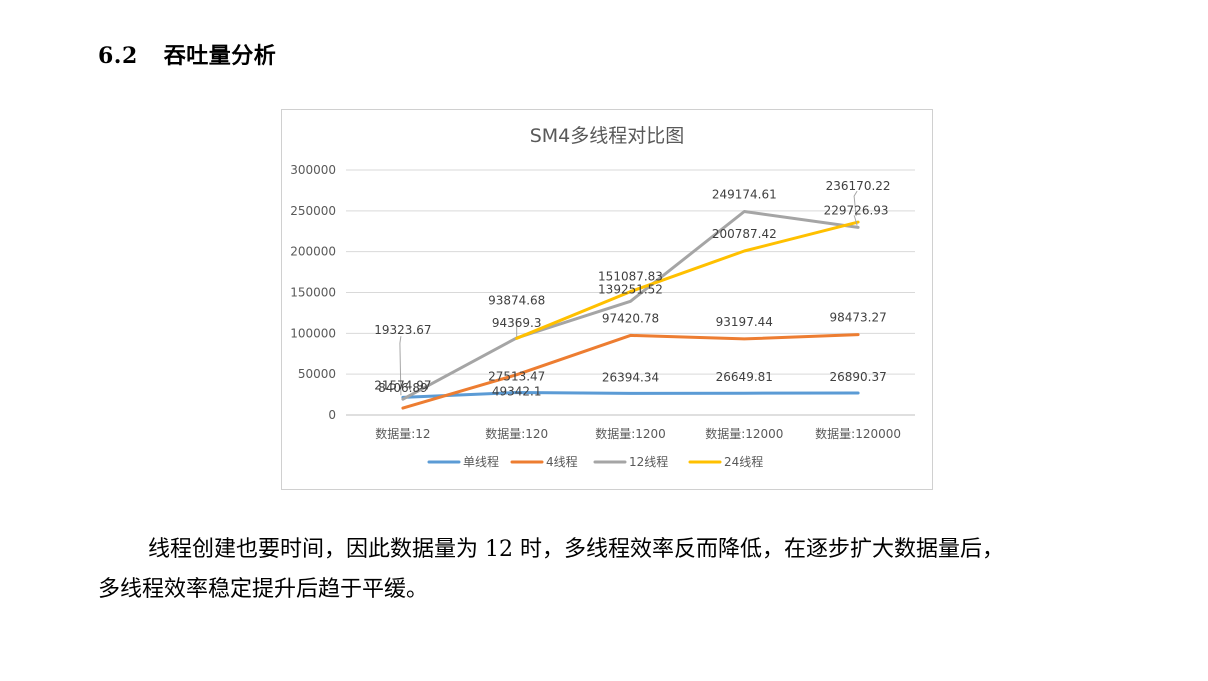 The height and width of the screenshot is (681, 1208). Describe the element at coordinates (744, 433) in the screenshot. I see `x-tick-label: 数据量:12000` at that location.